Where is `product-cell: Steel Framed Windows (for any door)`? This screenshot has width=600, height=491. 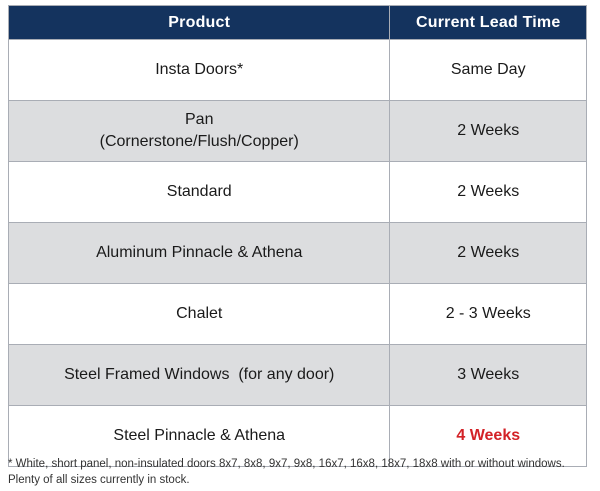 product-cell: Steel Framed Windows (for any door) is located at coordinates (199, 375).